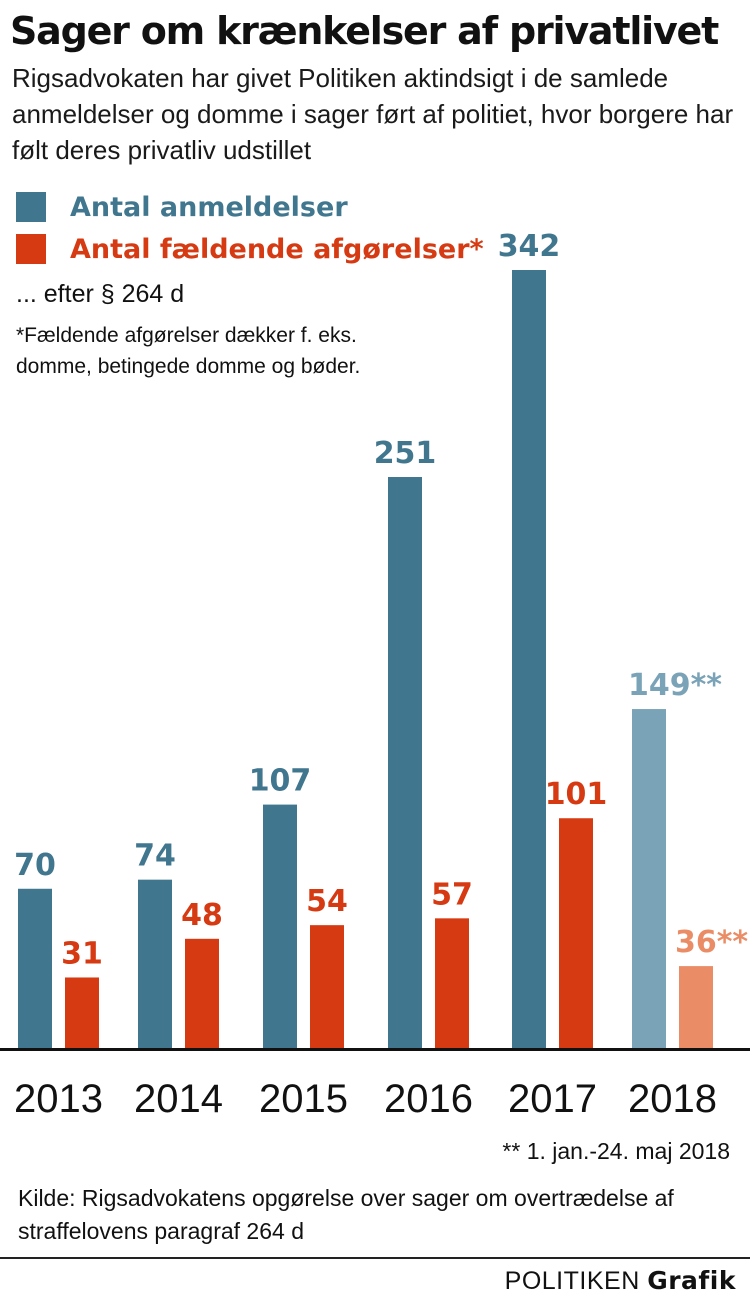 The image size is (750, 1307). What do you see at coordinates (552, 1099) in the screenshot?
I see `x-tick-label-2017: 2017` at bounding box center [552, 1099].